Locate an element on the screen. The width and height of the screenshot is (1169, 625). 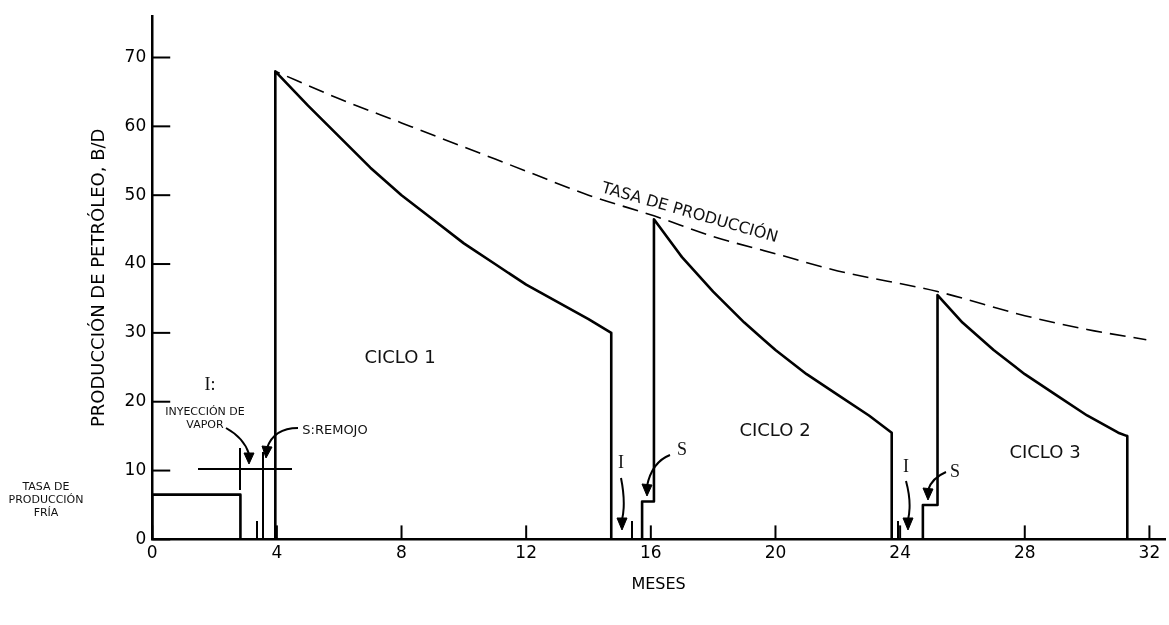
x-tick-label: 8 is located at coordinates (401, 552).